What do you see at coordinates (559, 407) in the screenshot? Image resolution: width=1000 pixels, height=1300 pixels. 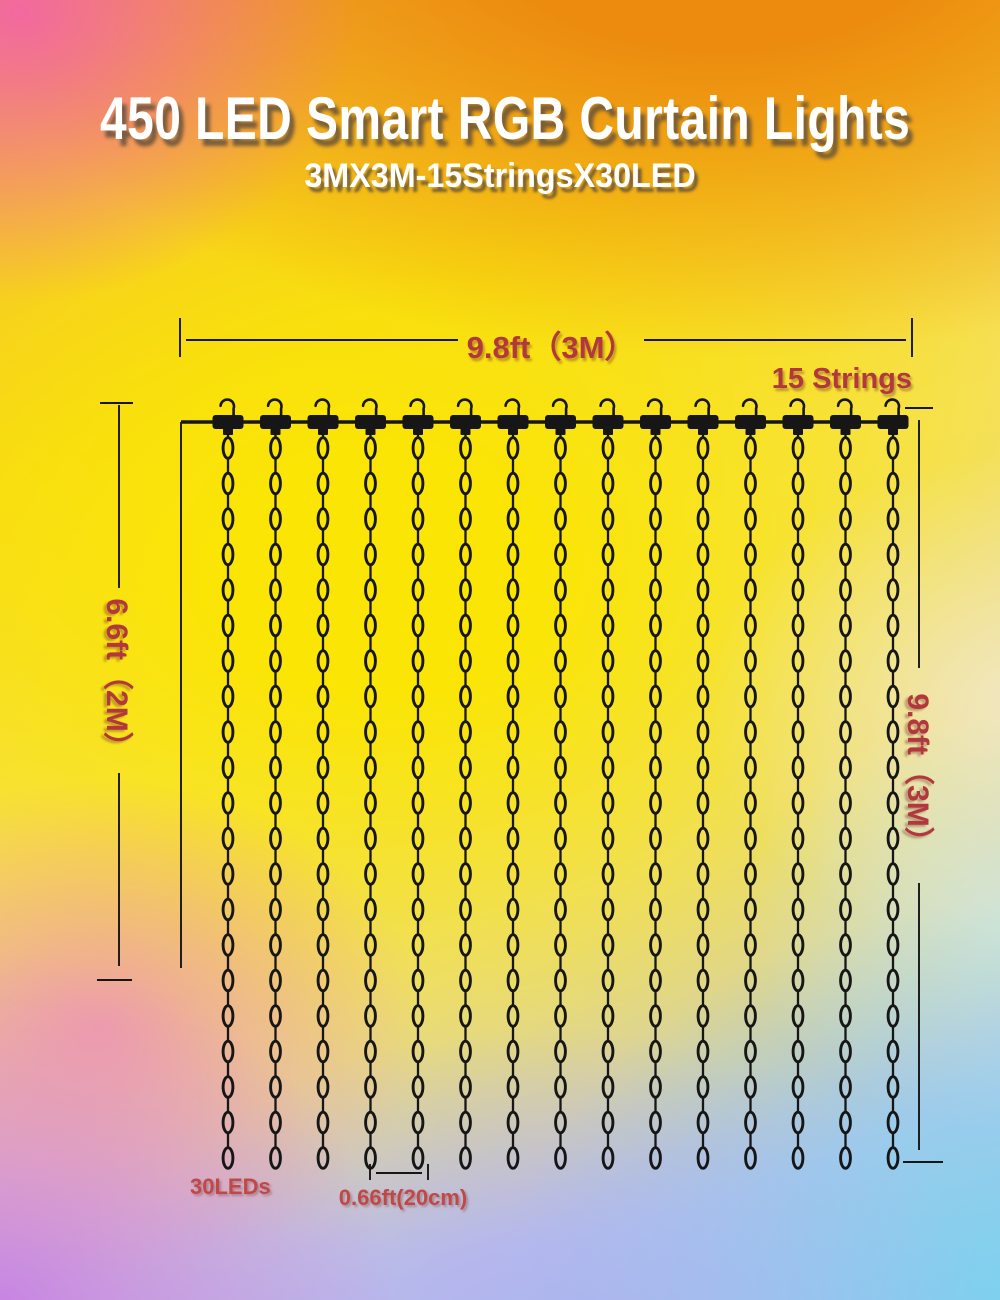 I see `hook-icon` at bounding box center [559, 407].